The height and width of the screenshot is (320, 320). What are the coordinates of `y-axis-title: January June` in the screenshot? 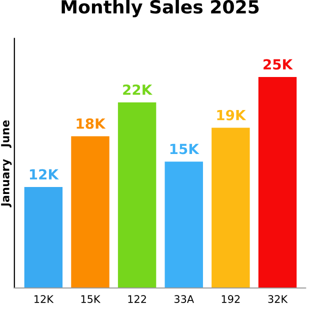 It's located at (6, 164).